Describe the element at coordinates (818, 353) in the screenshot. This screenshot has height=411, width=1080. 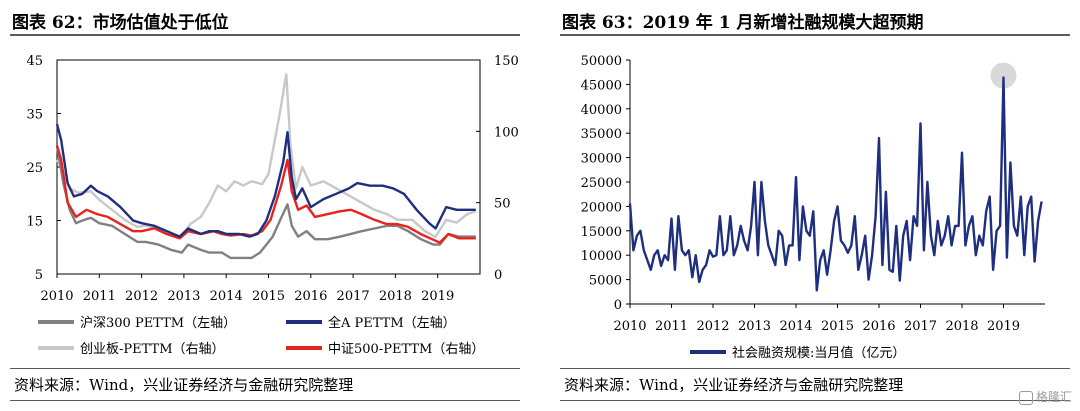
I see `legend-label-social-financing: 社会融资规模:当月值（亿元）` at that location.